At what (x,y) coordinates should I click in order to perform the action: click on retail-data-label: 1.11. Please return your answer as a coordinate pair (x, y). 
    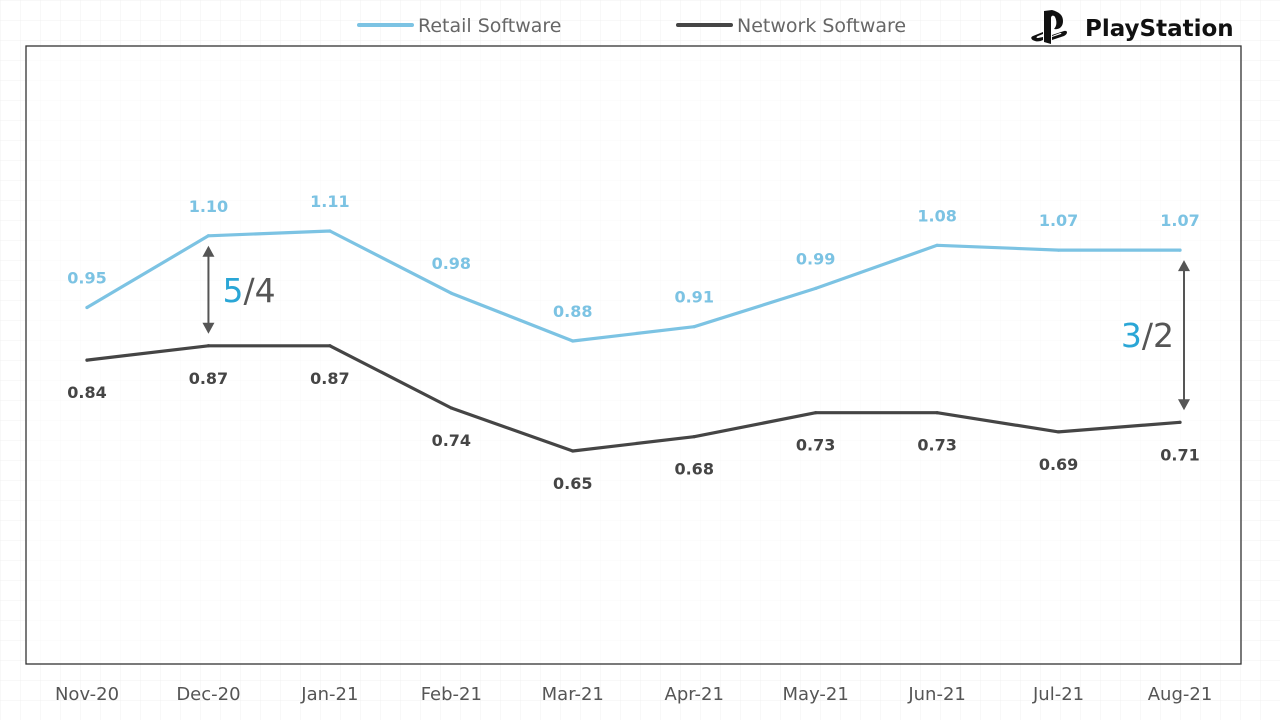
    Looking at the image, I should click on (329, 201).